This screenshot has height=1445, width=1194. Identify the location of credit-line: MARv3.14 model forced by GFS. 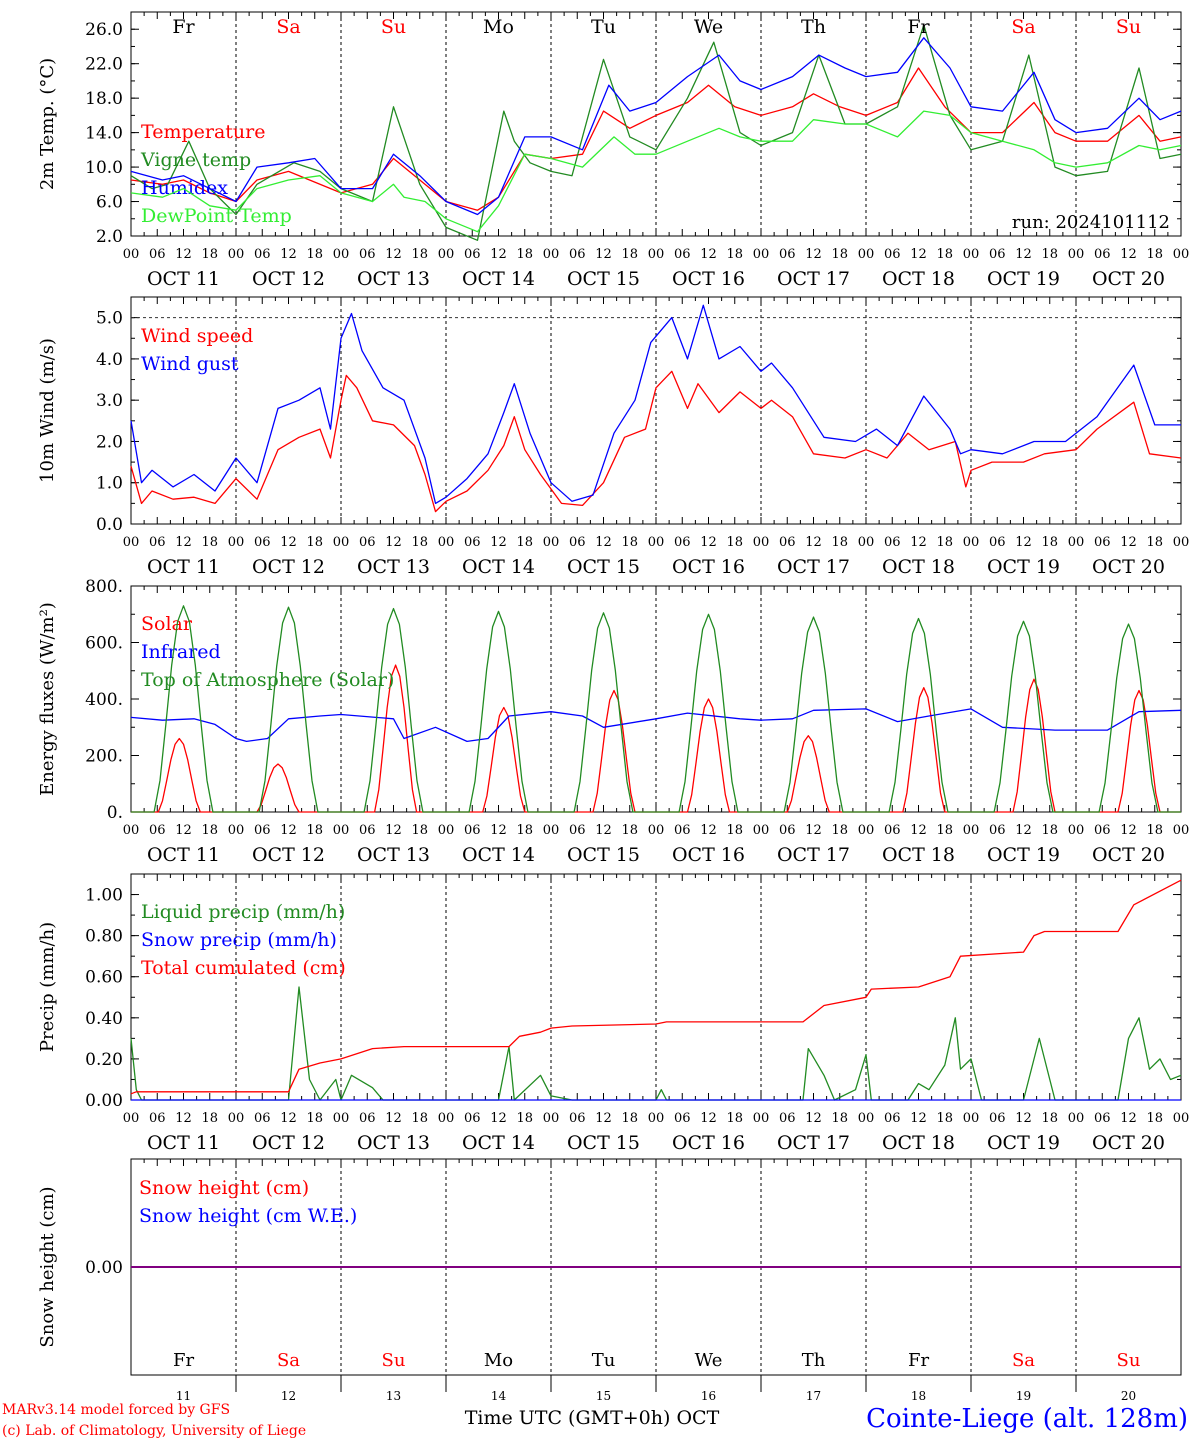
(116, 1410).